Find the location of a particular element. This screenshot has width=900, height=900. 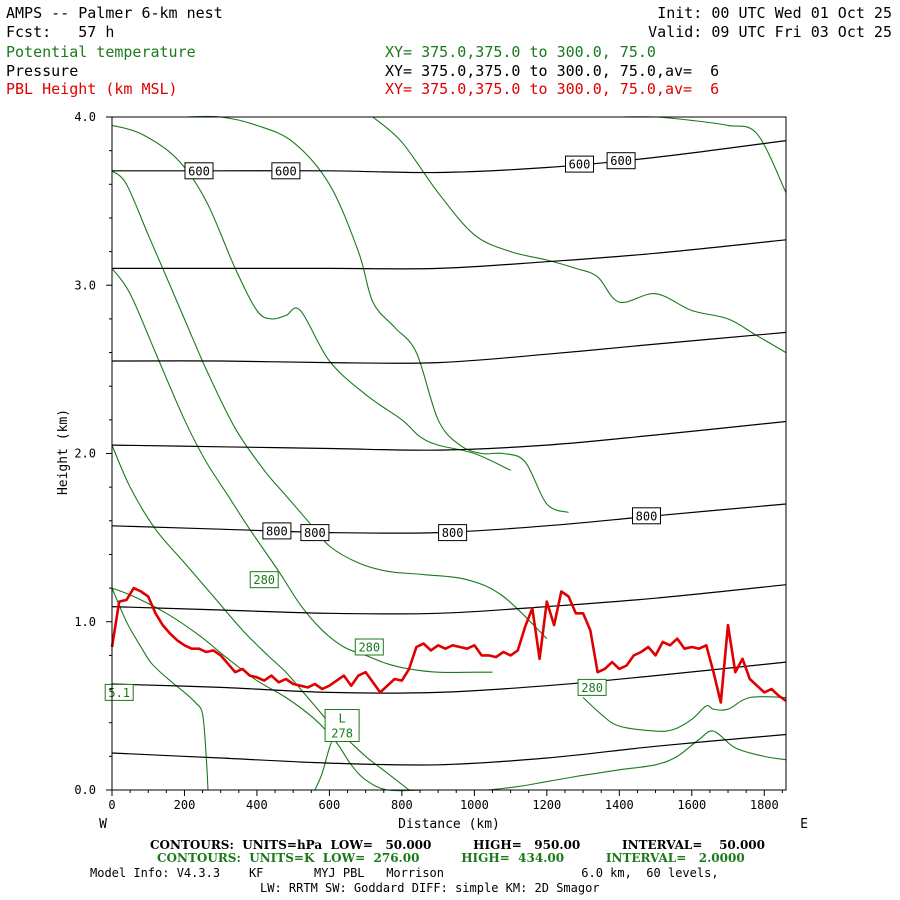

field-xy-pressure: XY= 375.0,375.0 to 300.0, 75.0,av= 6 is located at coordinates (552, 71).